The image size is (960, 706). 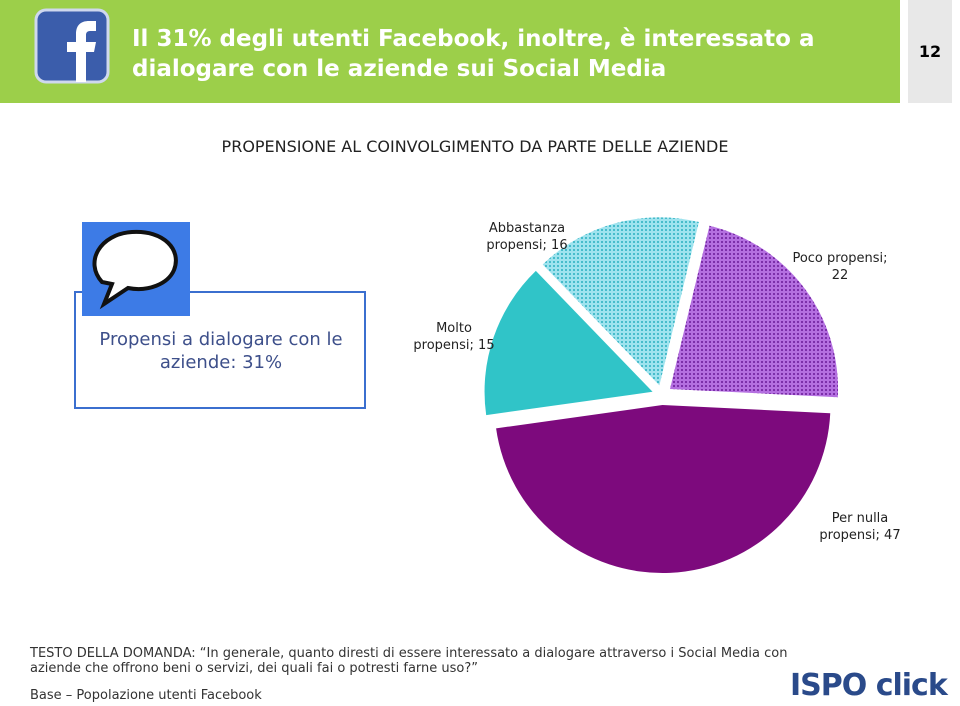 What do you see at coordinates (840, 267) in the screenshot?
I see `slice-label: Poco propensi; 22` at bounding box center [840, 267].